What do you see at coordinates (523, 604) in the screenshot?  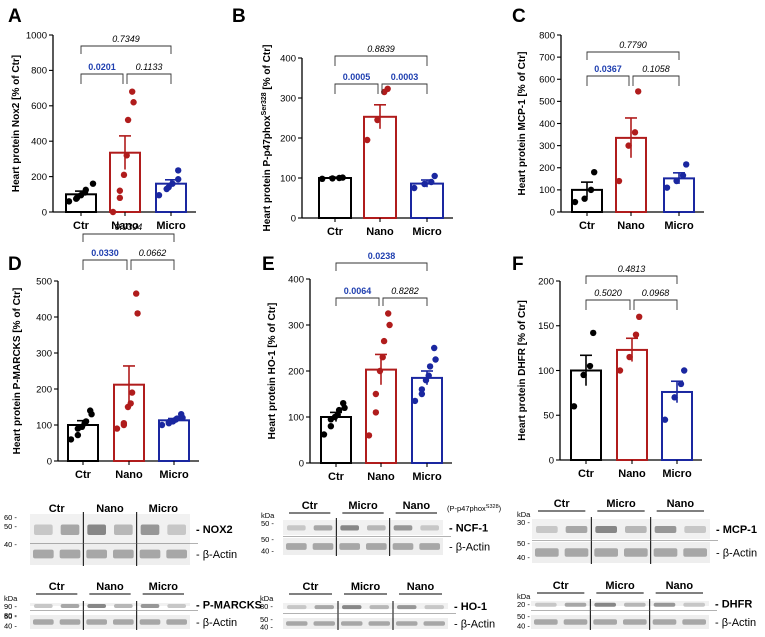 I see `blot-ladder-mark: 20 -` at bounding box center [523, 604].